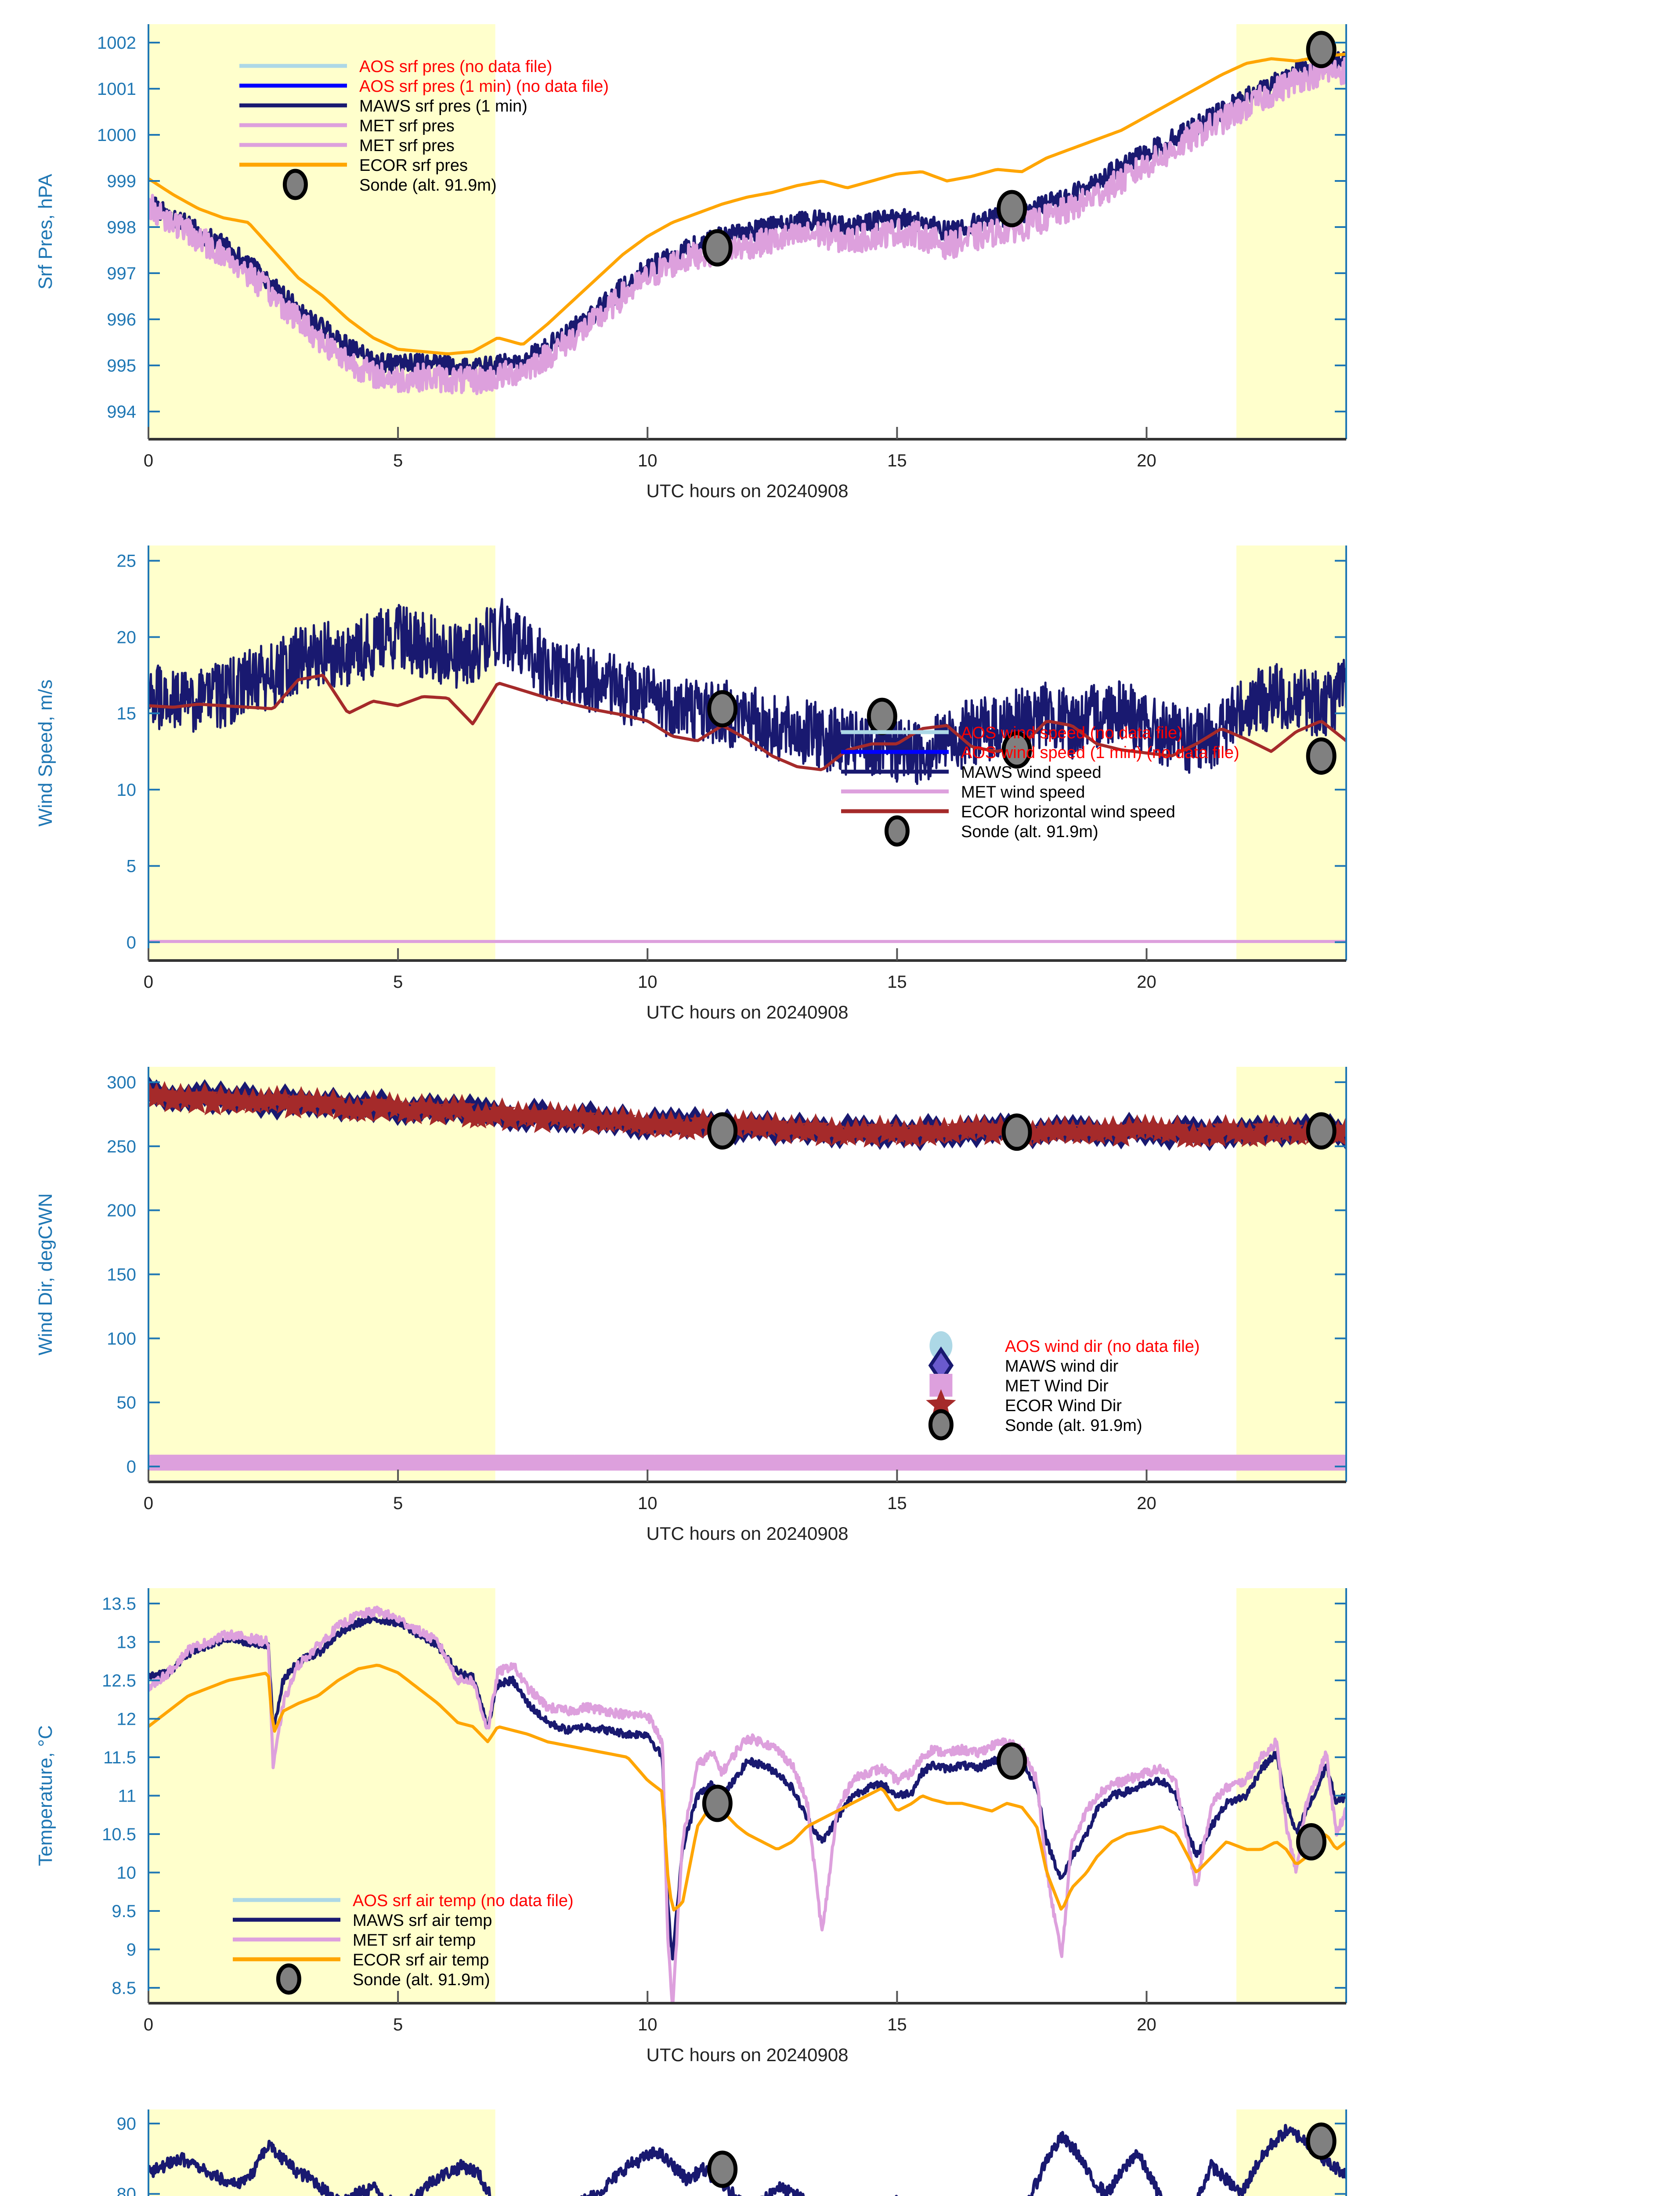 This screenshot has height=2196, width=1680. Describe the element at coordinates (127, 1402) in the screenshot. I see `y-tick-label: 50` at that location.